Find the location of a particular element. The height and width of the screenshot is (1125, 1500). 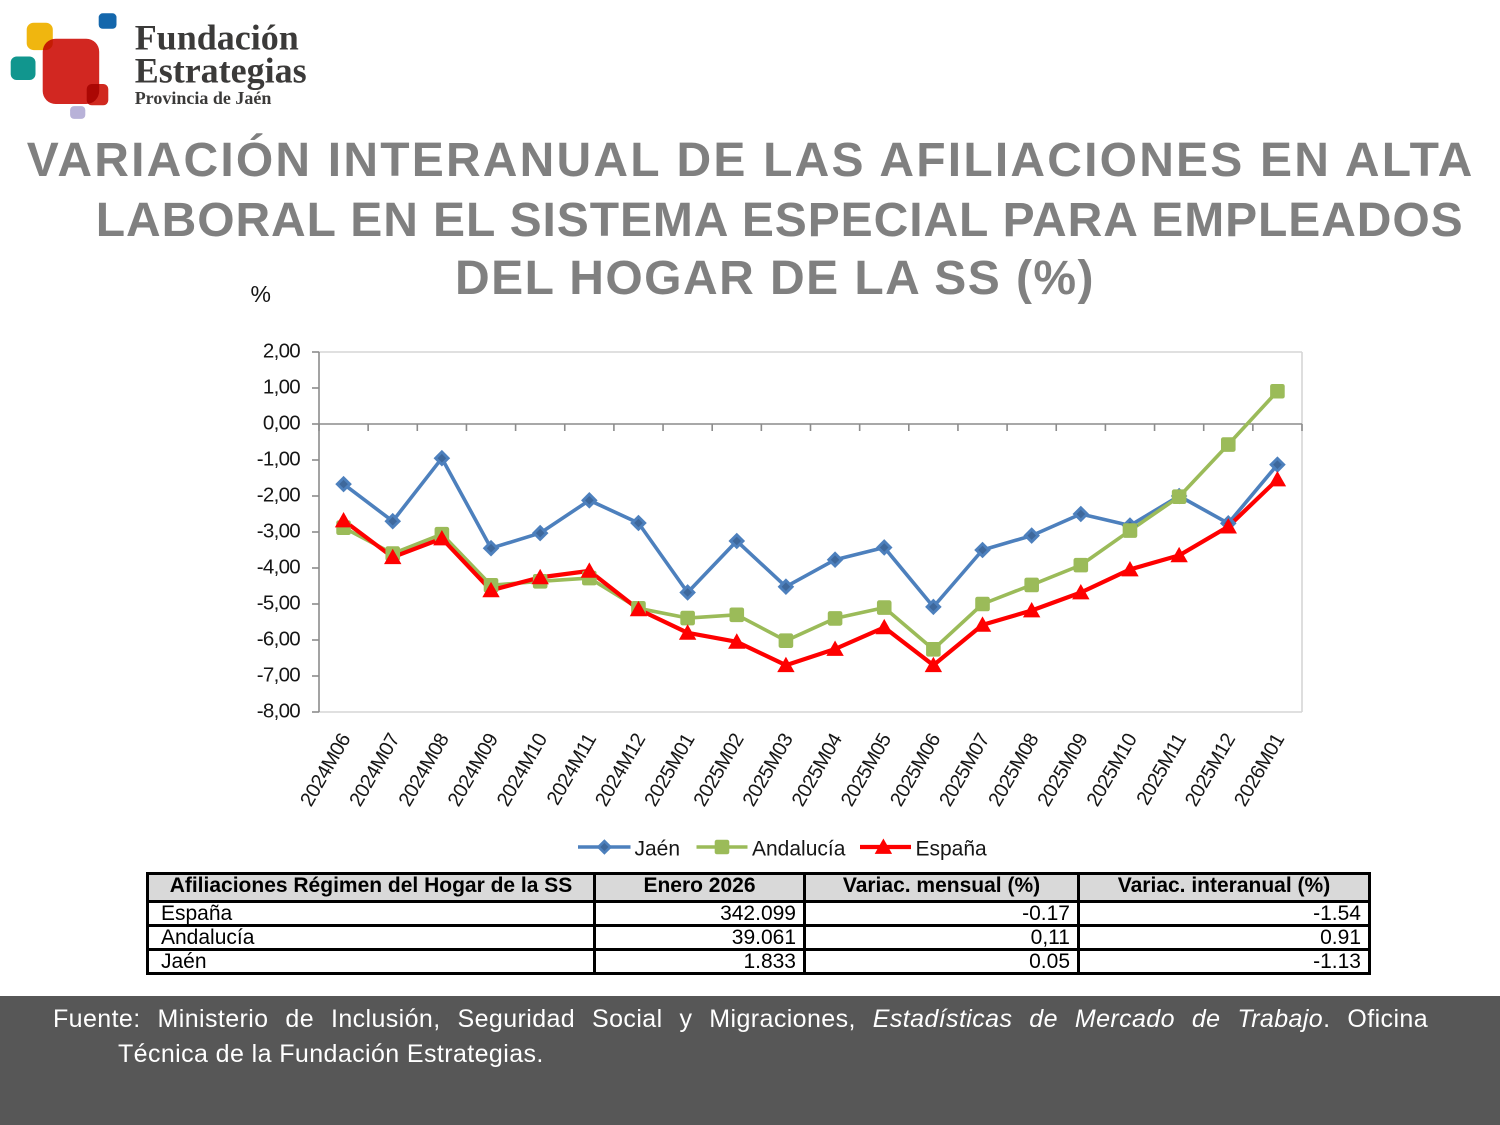

svg-text: Andalucía is located at coordinates (799, 848).